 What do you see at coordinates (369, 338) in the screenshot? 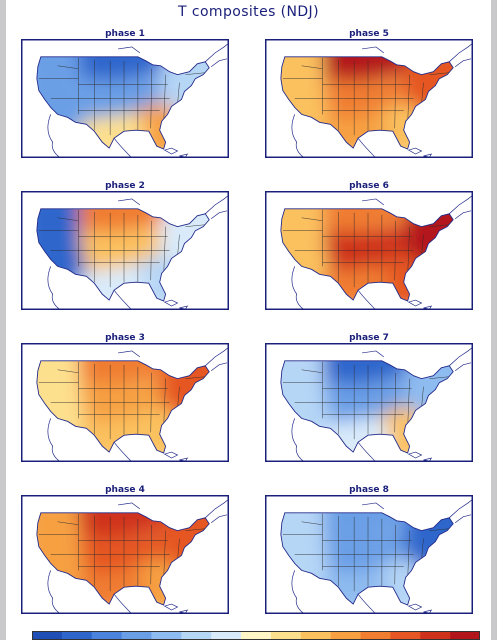
I see `panel-title: phase 7` at bounding box center [369, 338].